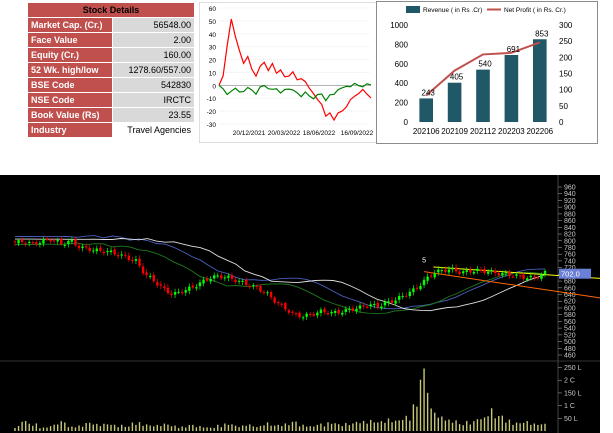 This screenshot has width=613, height=433. Describe the element at coordinates (399, 25) in the screenshot. I see `y-left-tick-label: 1000` at that location.